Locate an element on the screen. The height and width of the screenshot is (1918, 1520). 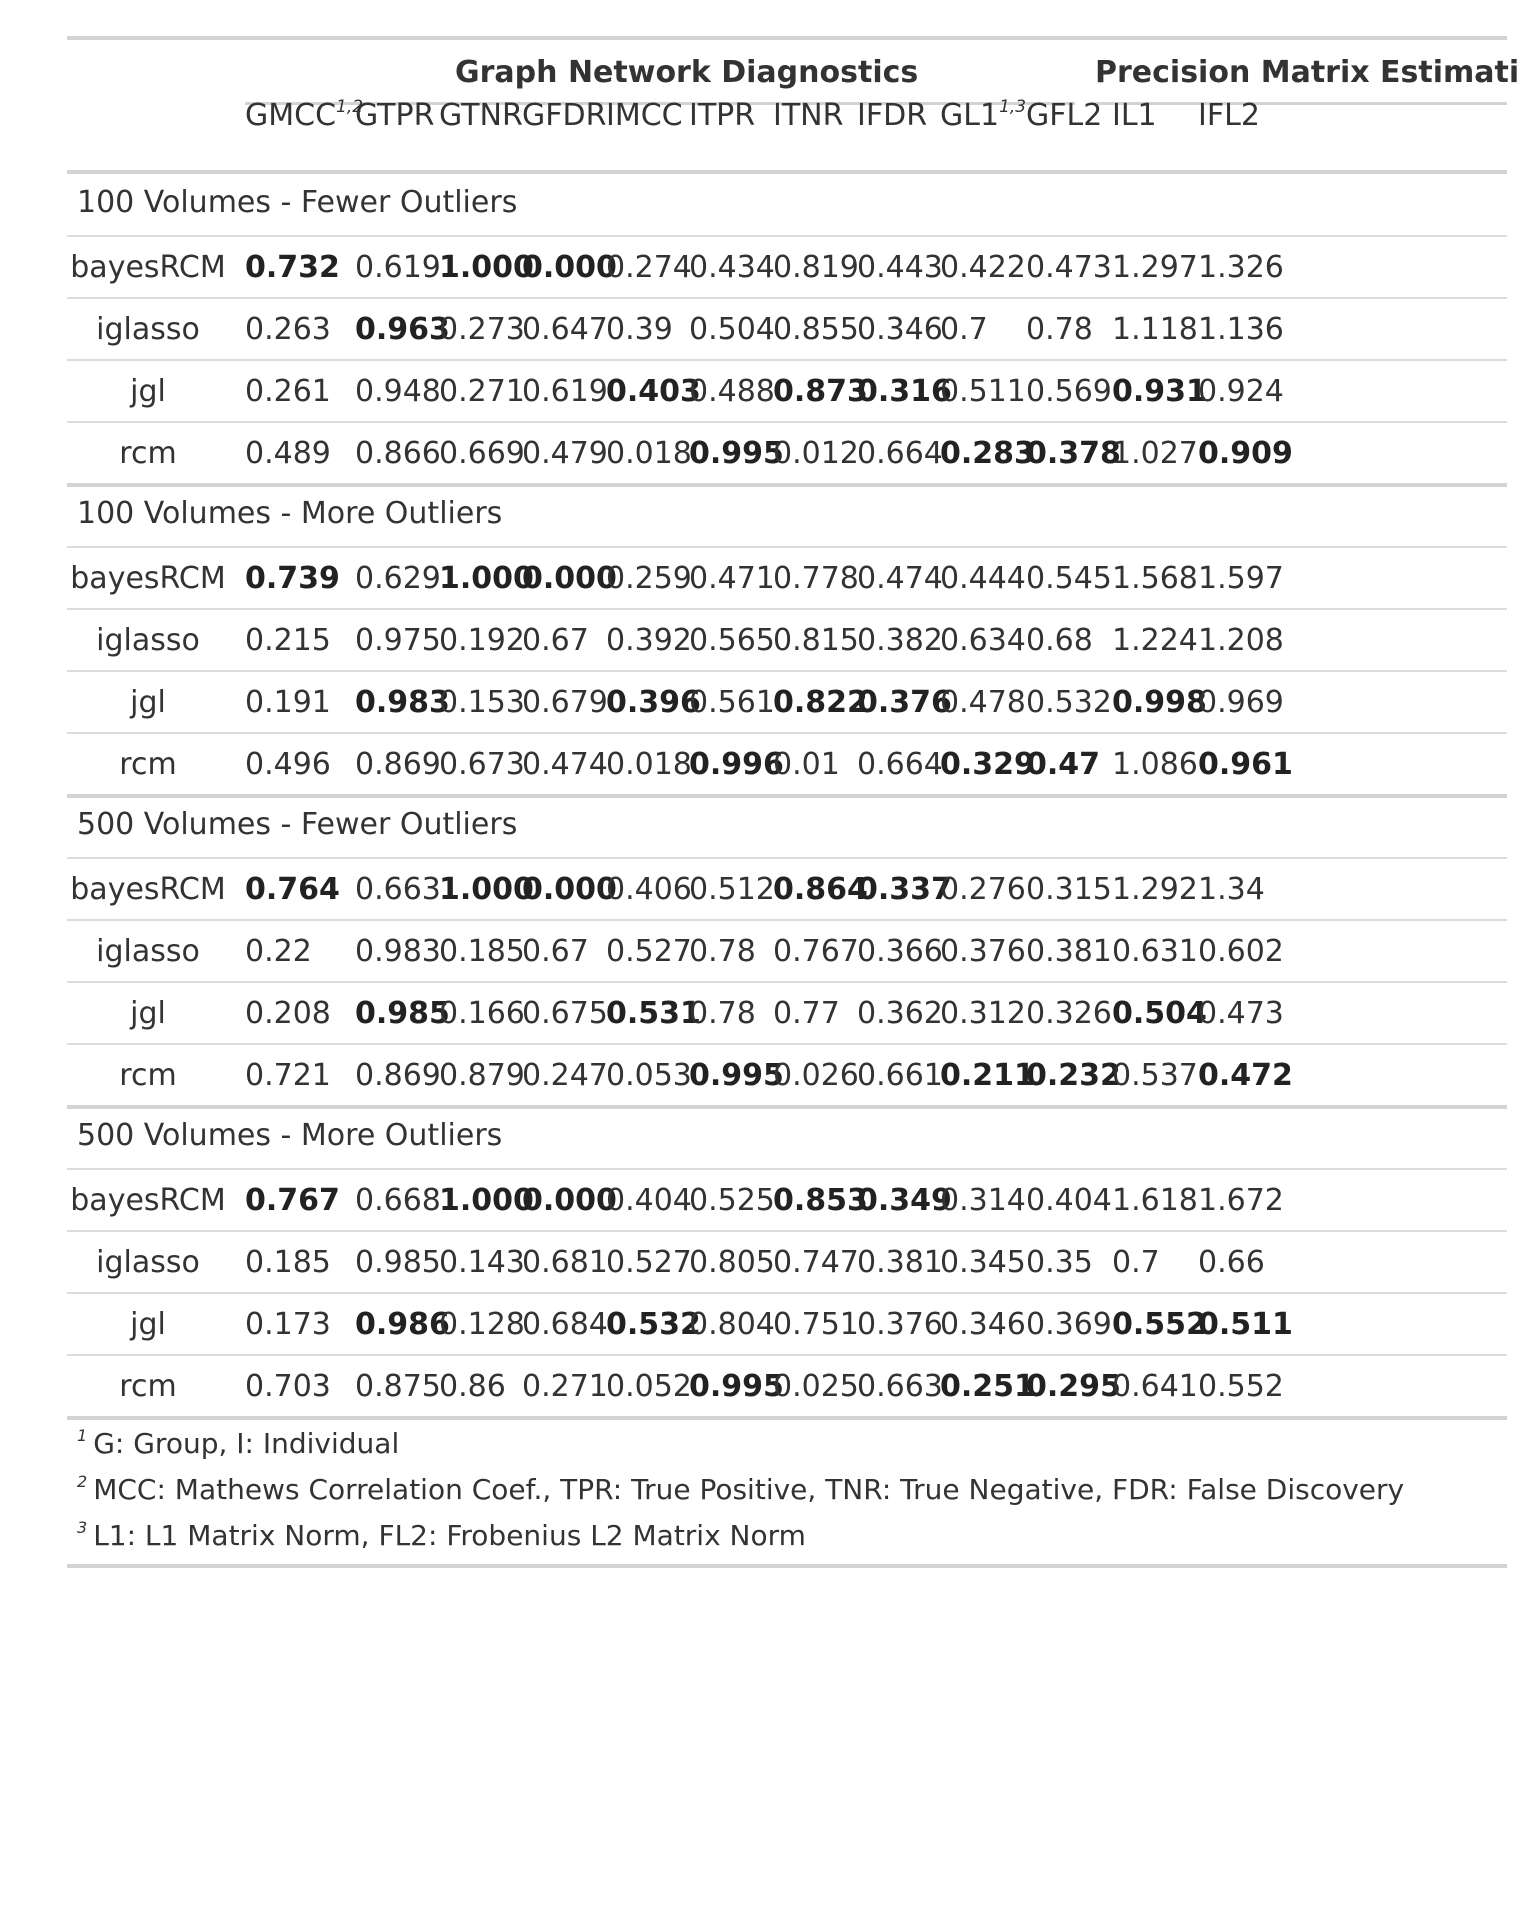
table-cell: 0.22 is located at coordinates (278, 951).